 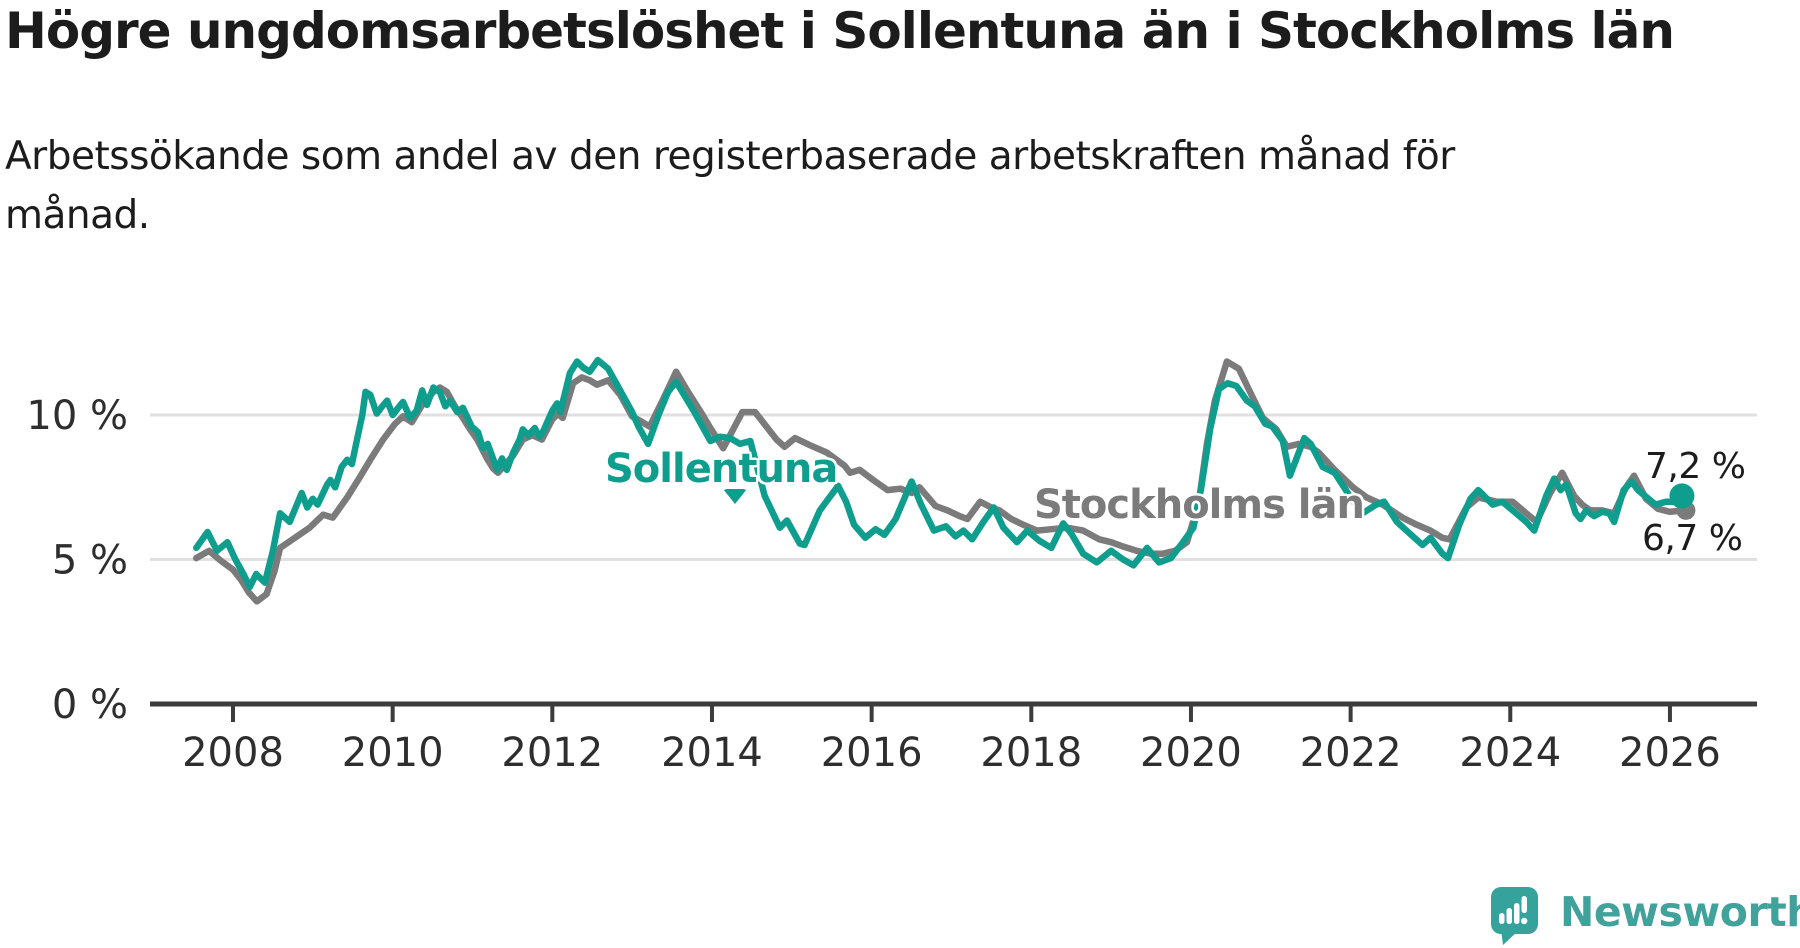 I want to click on x-axis-tick-label: 2012, so click(x=552, y=753).